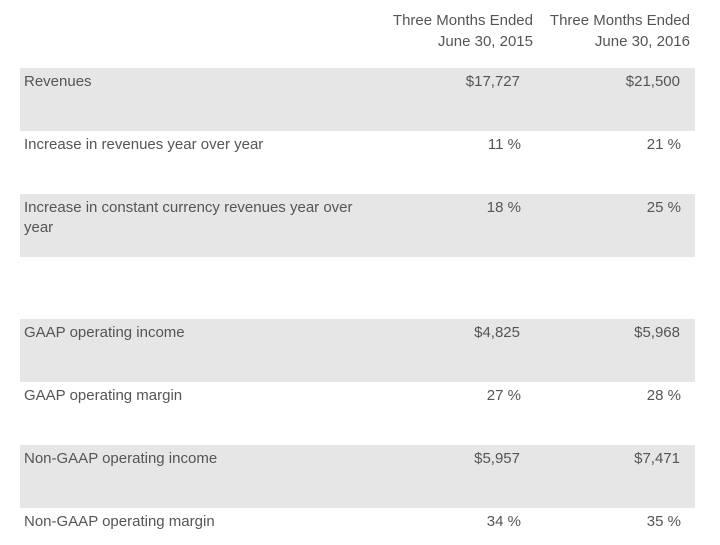  Describe the element at coordinates (642, 41) in the screenshot. I see `column-header-line: June 30, 2016` at that location.